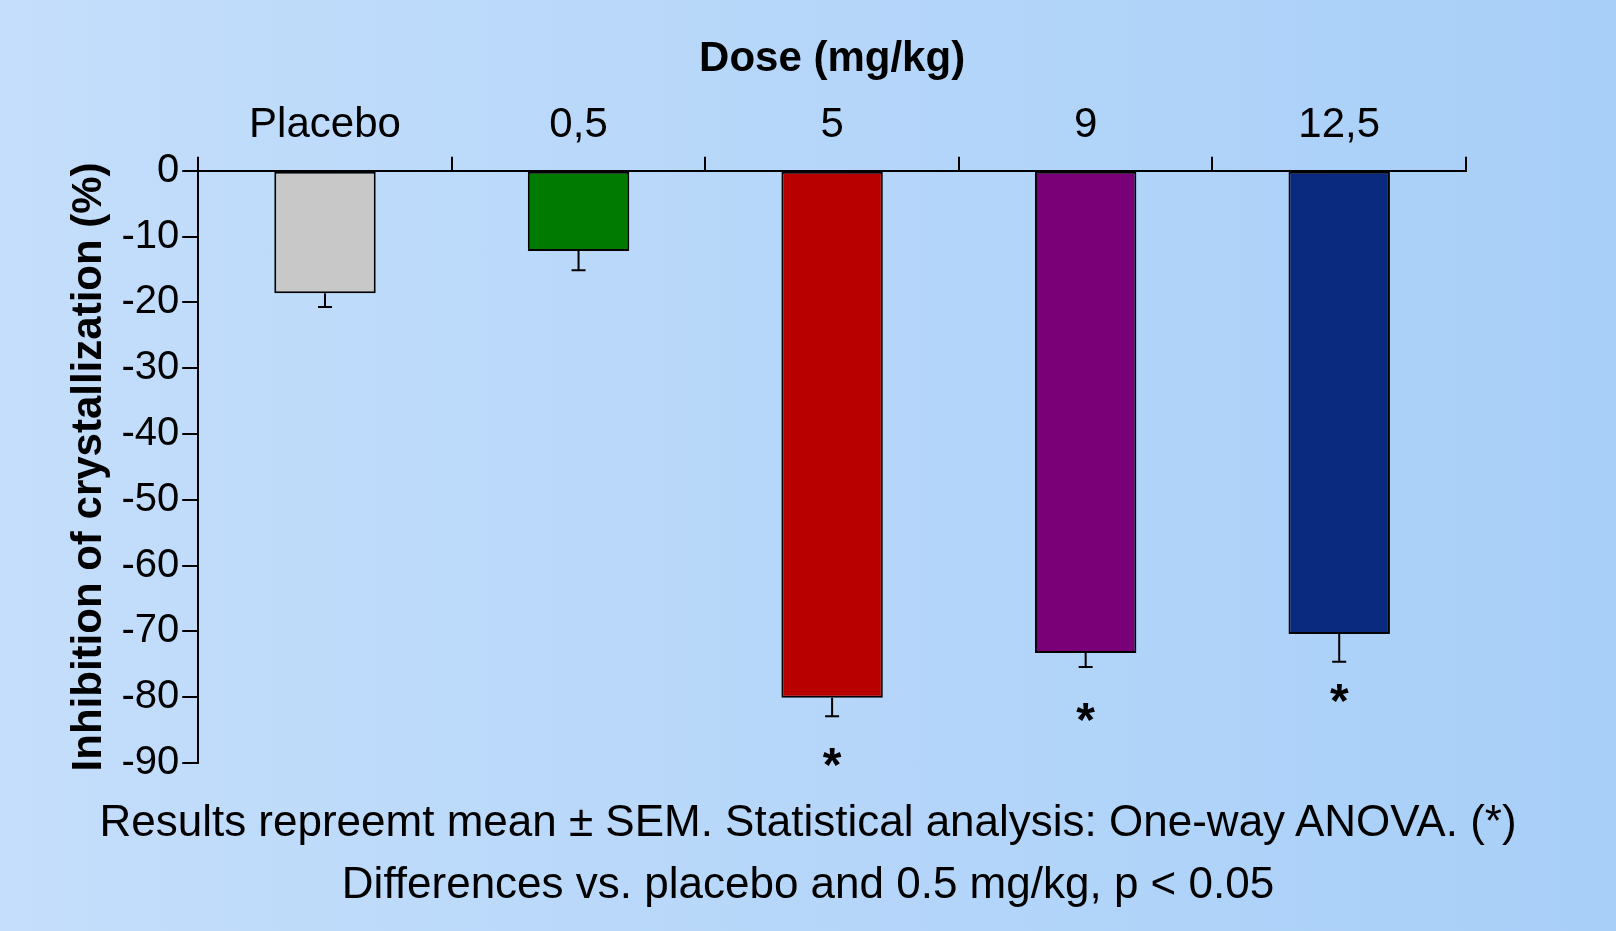  I want to click on y-tick-label: 0, so click(168, 167).